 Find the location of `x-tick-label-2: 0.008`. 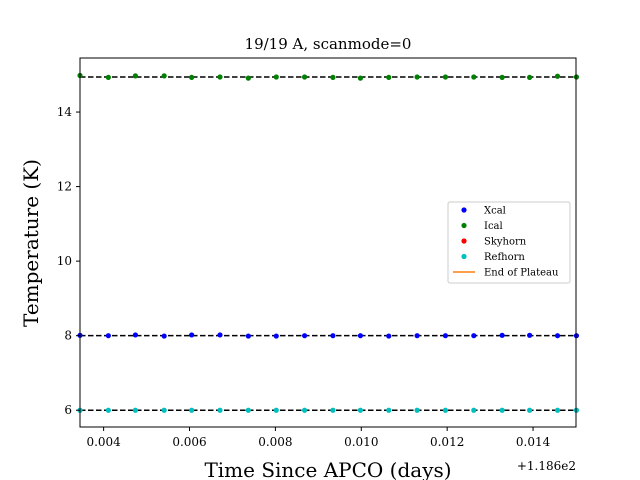

x-tick-label-2: 0.008 is located at coordinates (275, 442).